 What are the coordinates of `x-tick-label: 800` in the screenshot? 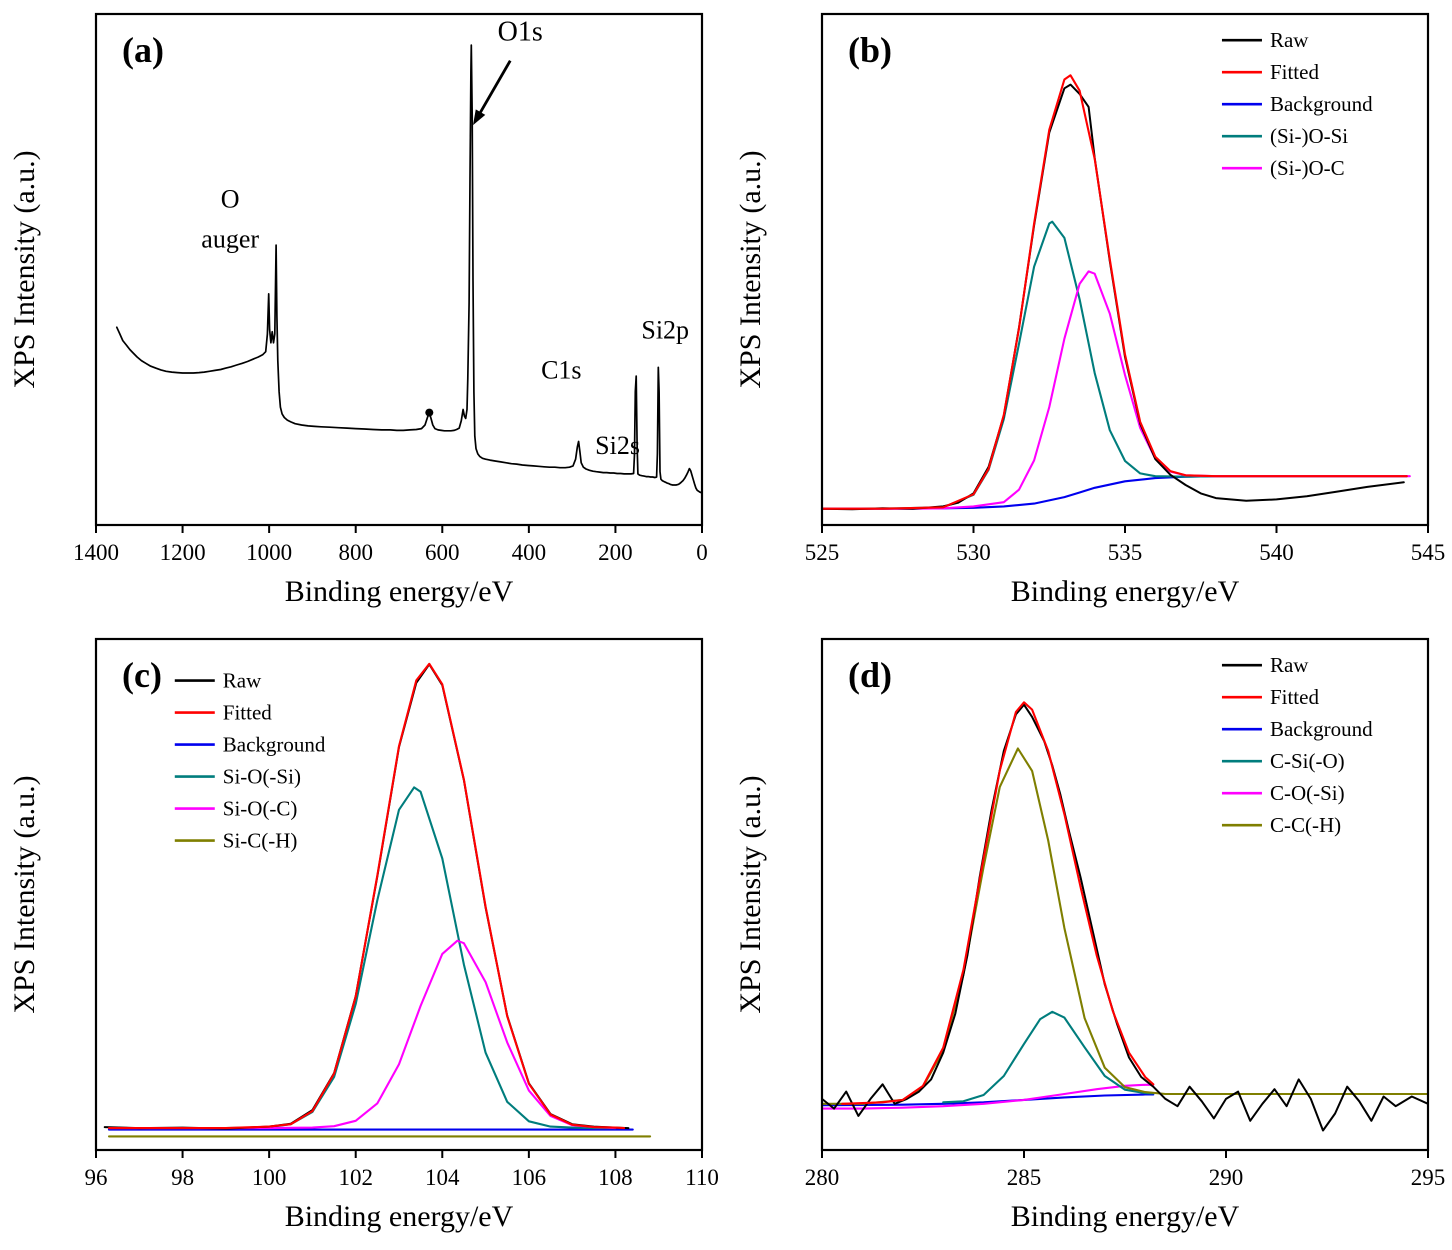 It's located at (355, 552).